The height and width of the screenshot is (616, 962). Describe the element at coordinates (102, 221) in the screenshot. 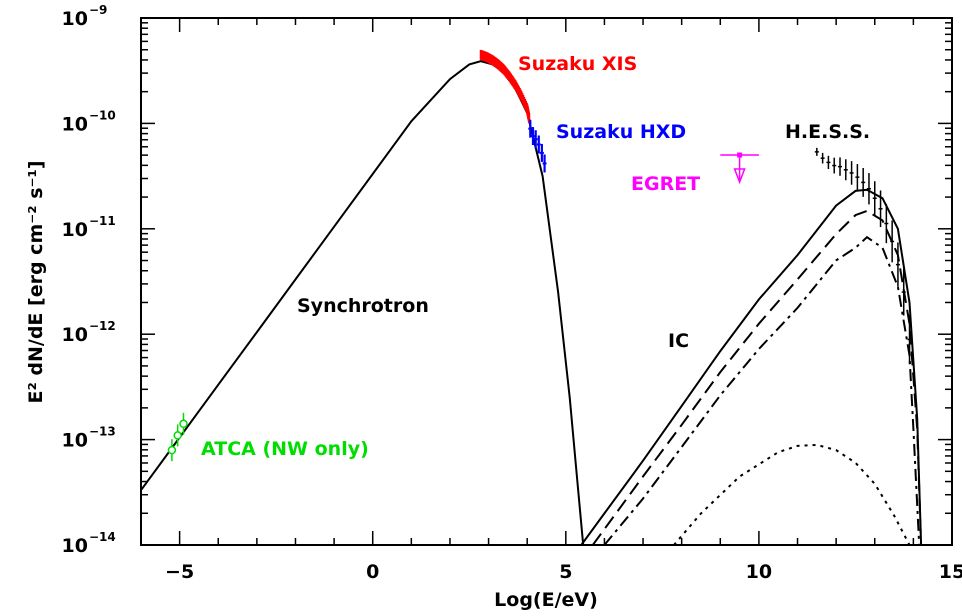

I see `y-tick-exponent: −11` at that location.